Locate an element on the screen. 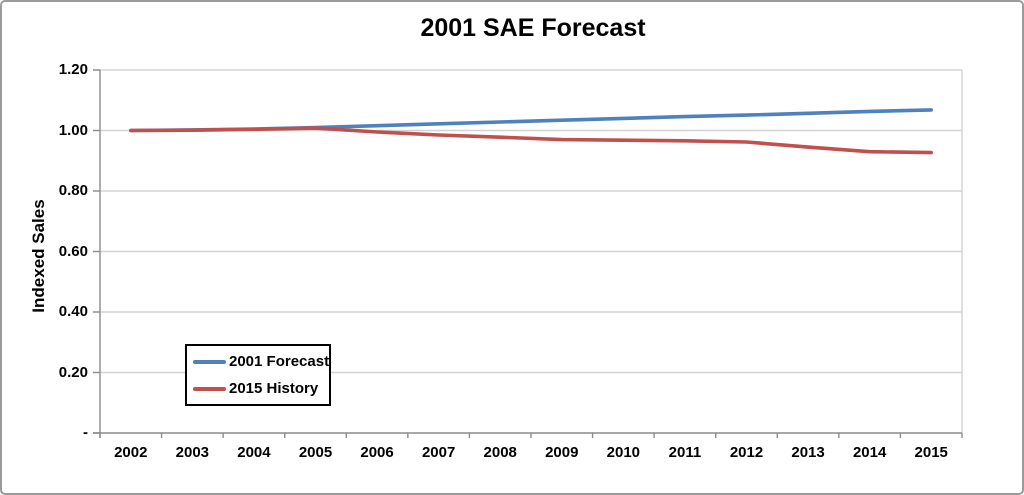 Image resolution: width=1024 pixels, height=495 pixels. y-tick-label: - is located at coordinates (85, 432).